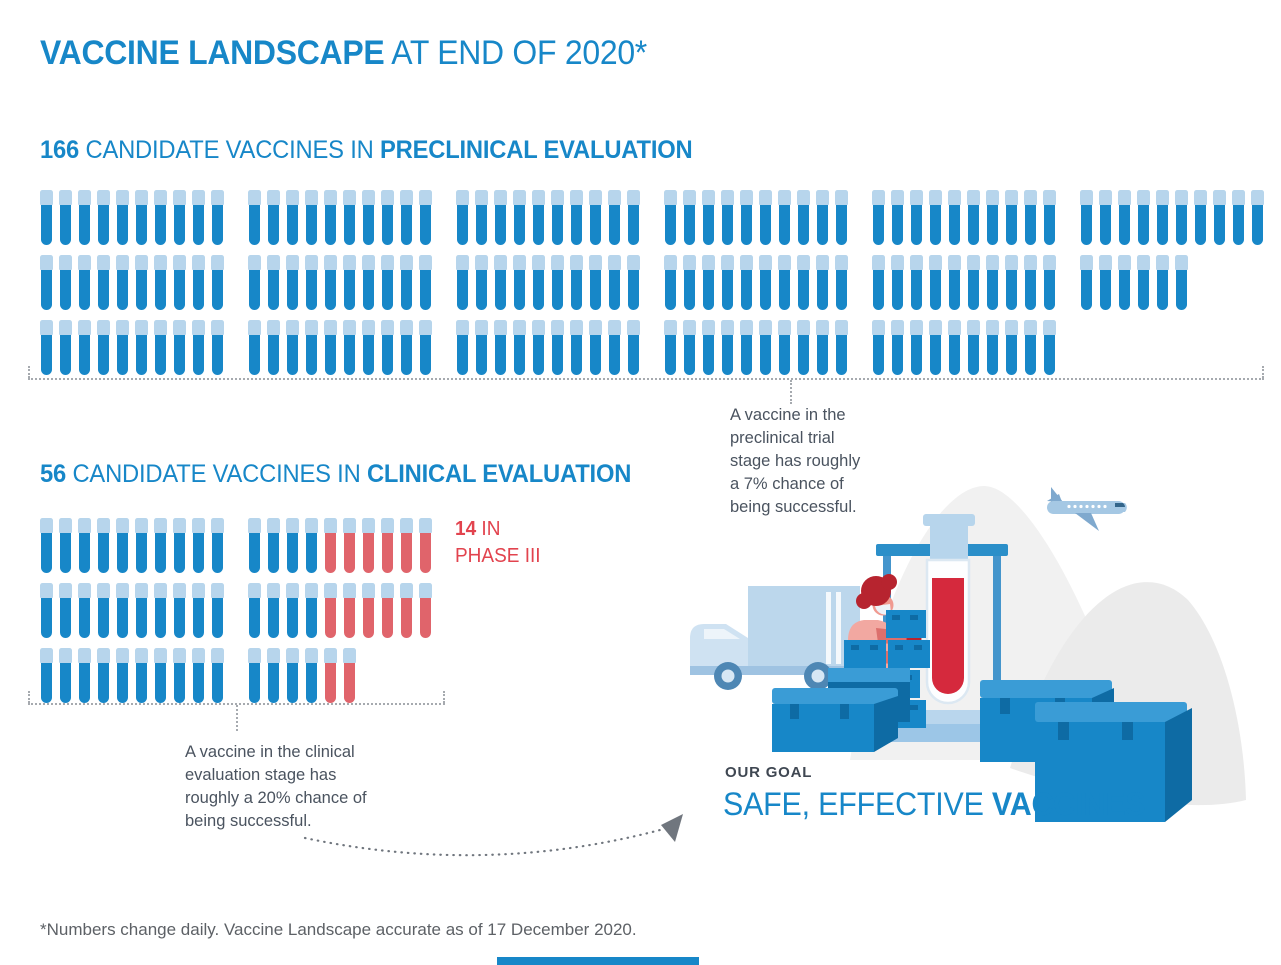  Describe the element at coordinates (835, 720) in the screenshot. I see `cooler-box-left-icon` at that location.